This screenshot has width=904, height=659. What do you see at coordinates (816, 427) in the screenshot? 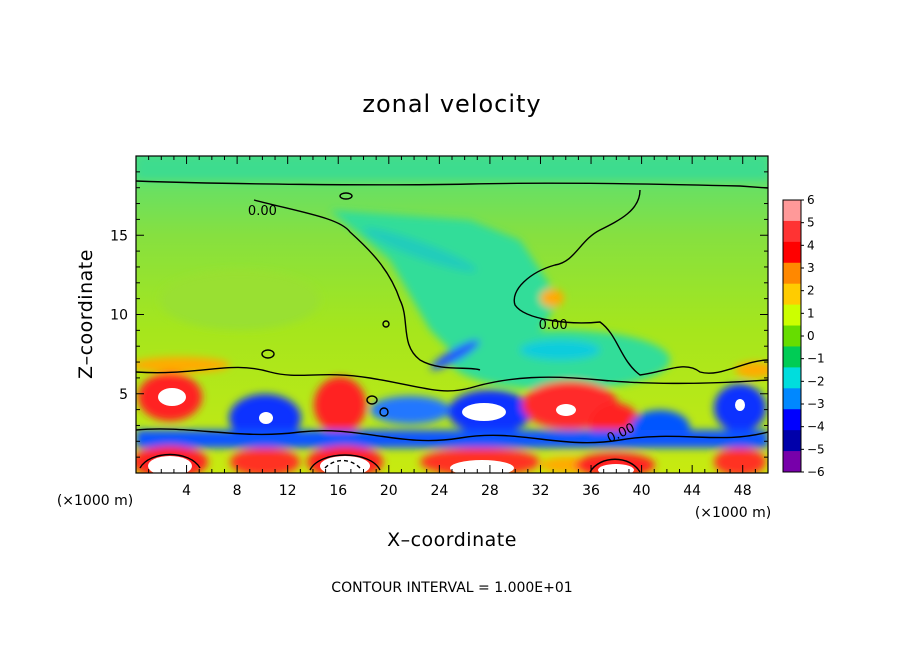
I see `colorbar-label: −4` at bounding box center [816, 427].